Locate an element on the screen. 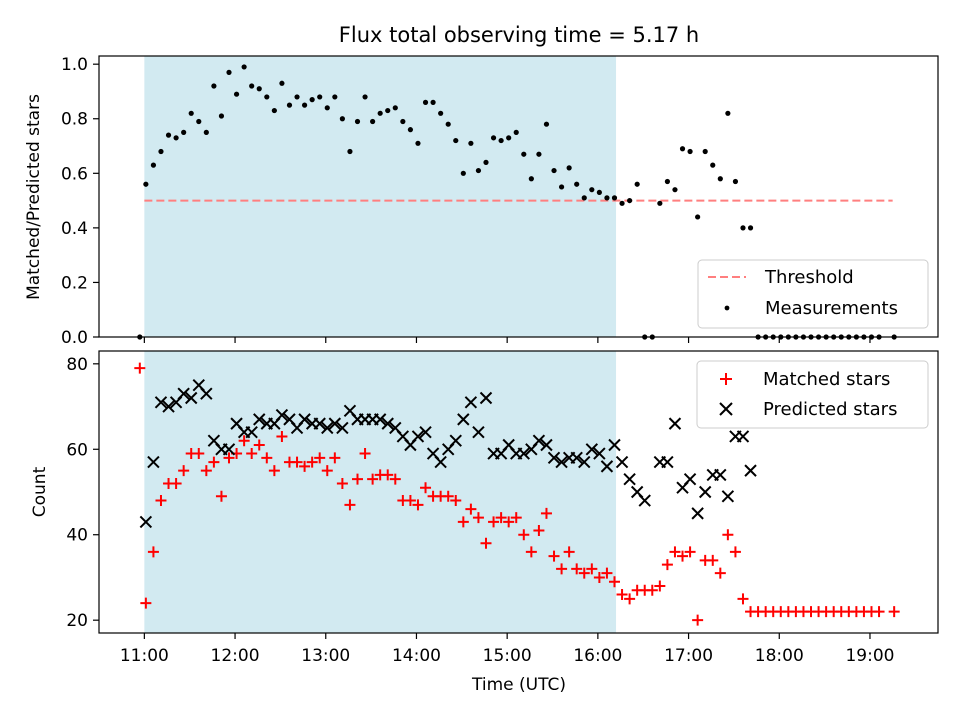 The width and height of the screenshot is (960, 720). legend-measurements-label: Measurements is located at coordinates (831, 308).